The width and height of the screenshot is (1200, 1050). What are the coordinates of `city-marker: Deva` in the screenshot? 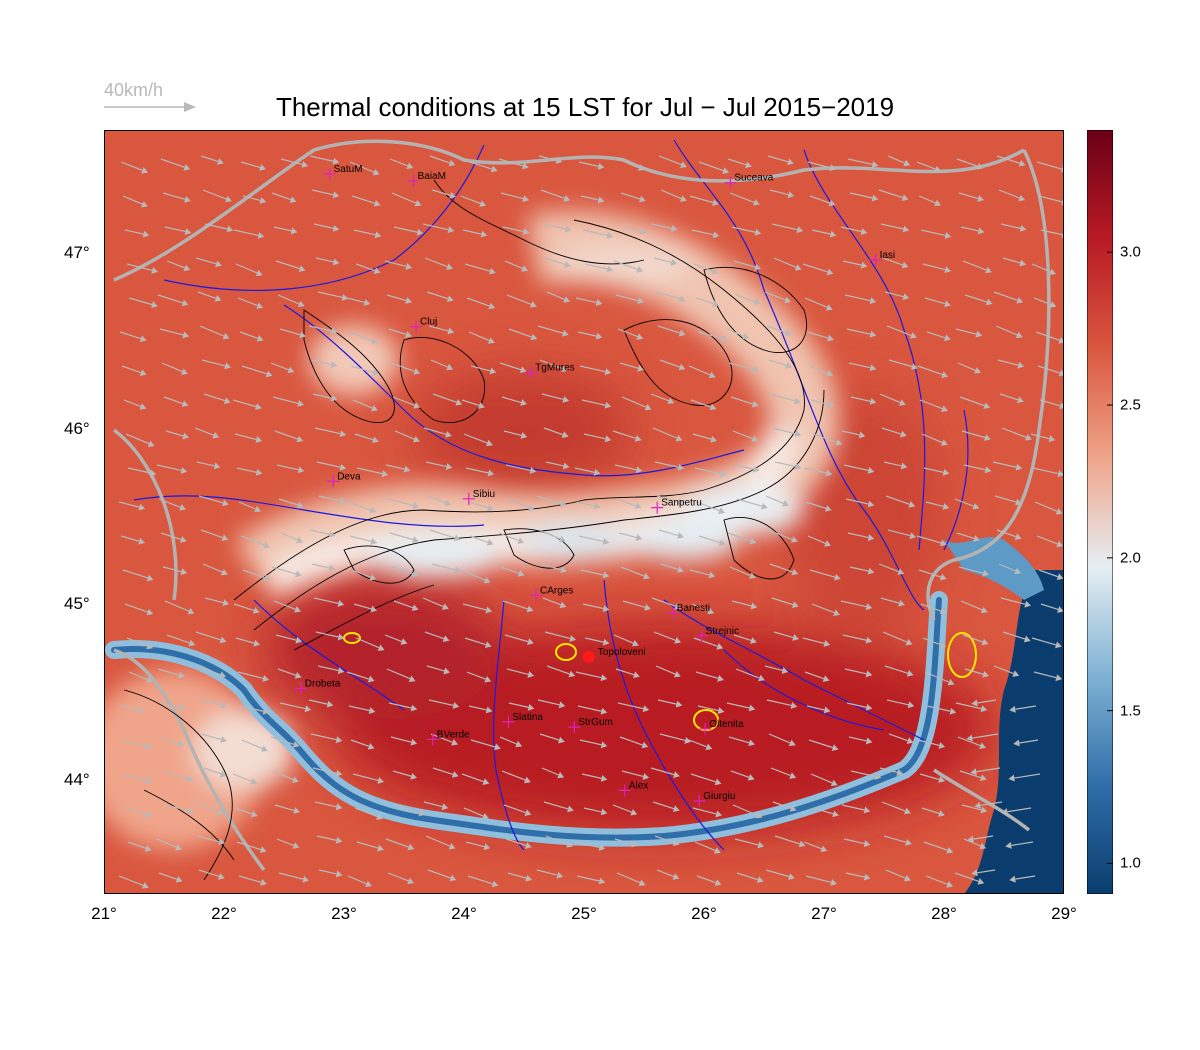 It's located at (344, 479).